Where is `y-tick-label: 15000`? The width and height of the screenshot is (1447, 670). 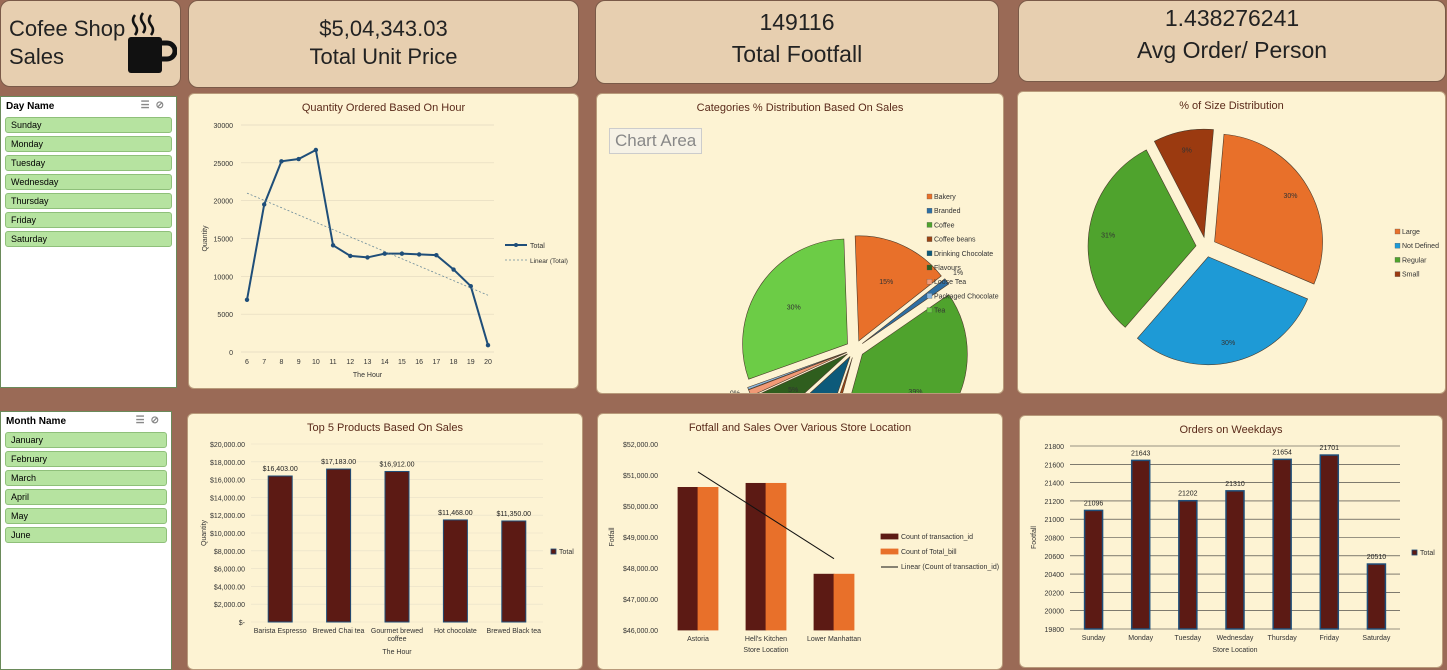
y-tick-label: 15000 is located at coordinates (224, 240).